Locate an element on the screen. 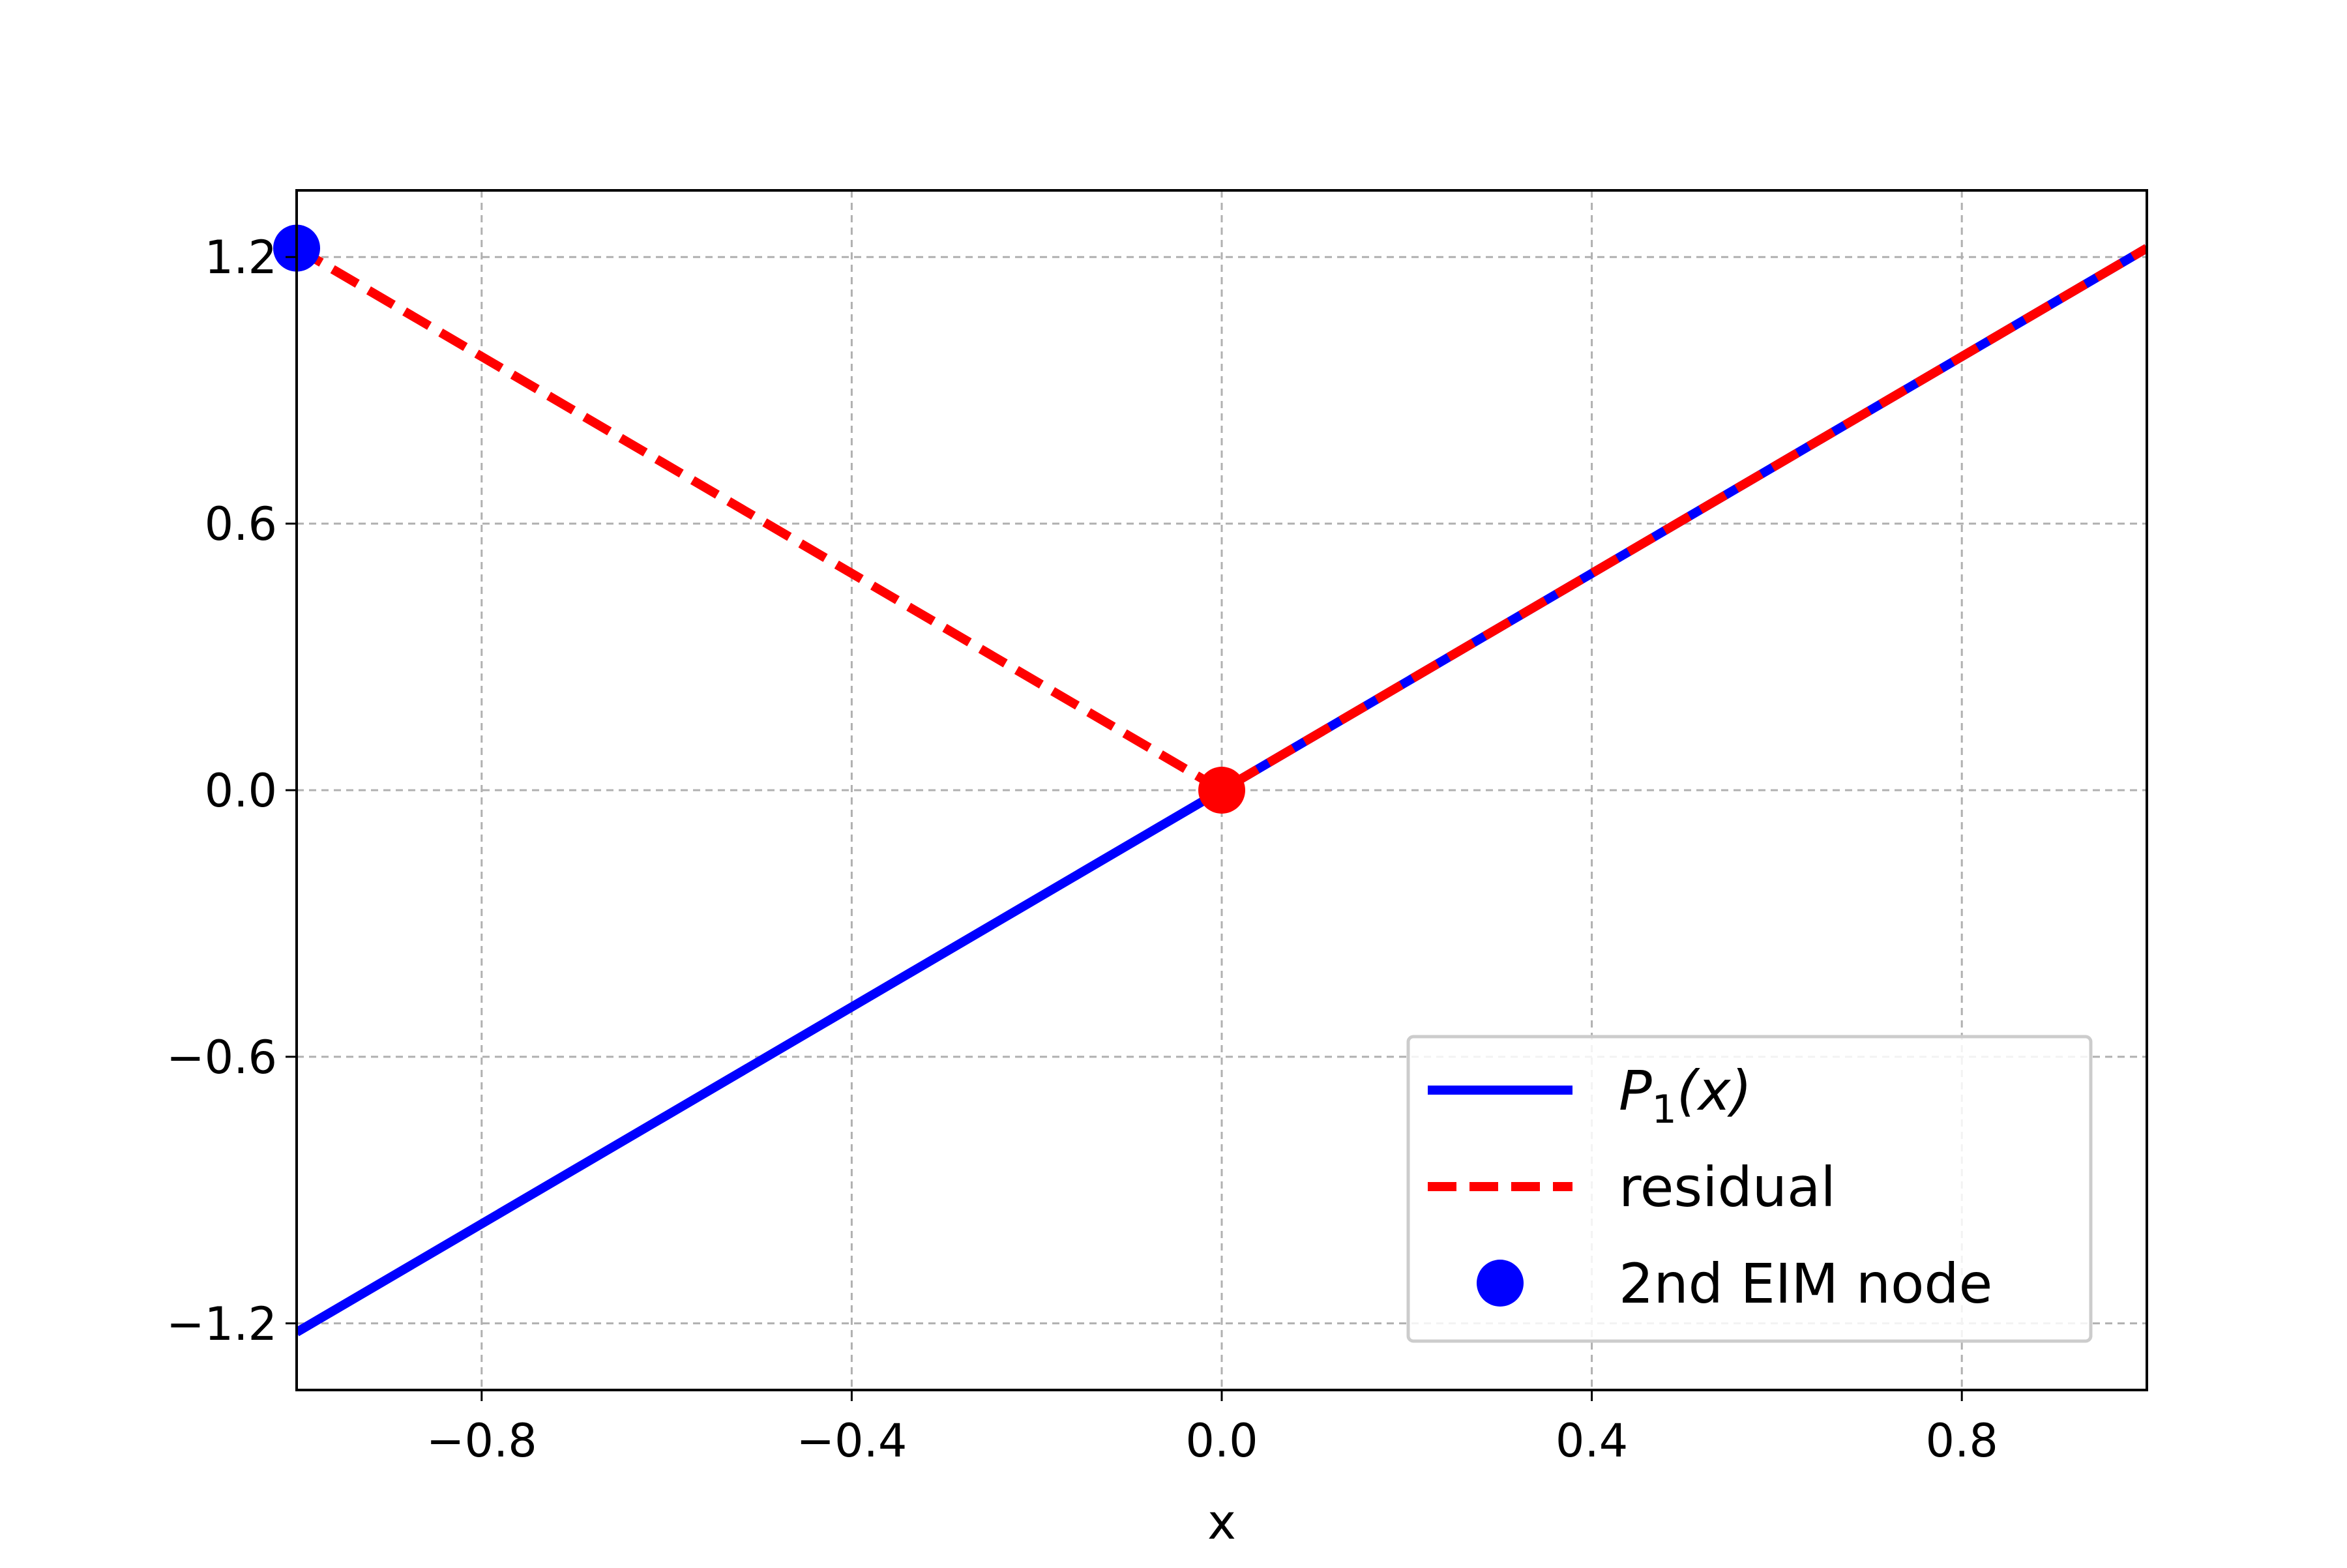 The image size is (2347, 1568). legend-label-p1: P1(x) is located at coordinates (1685, 1095).